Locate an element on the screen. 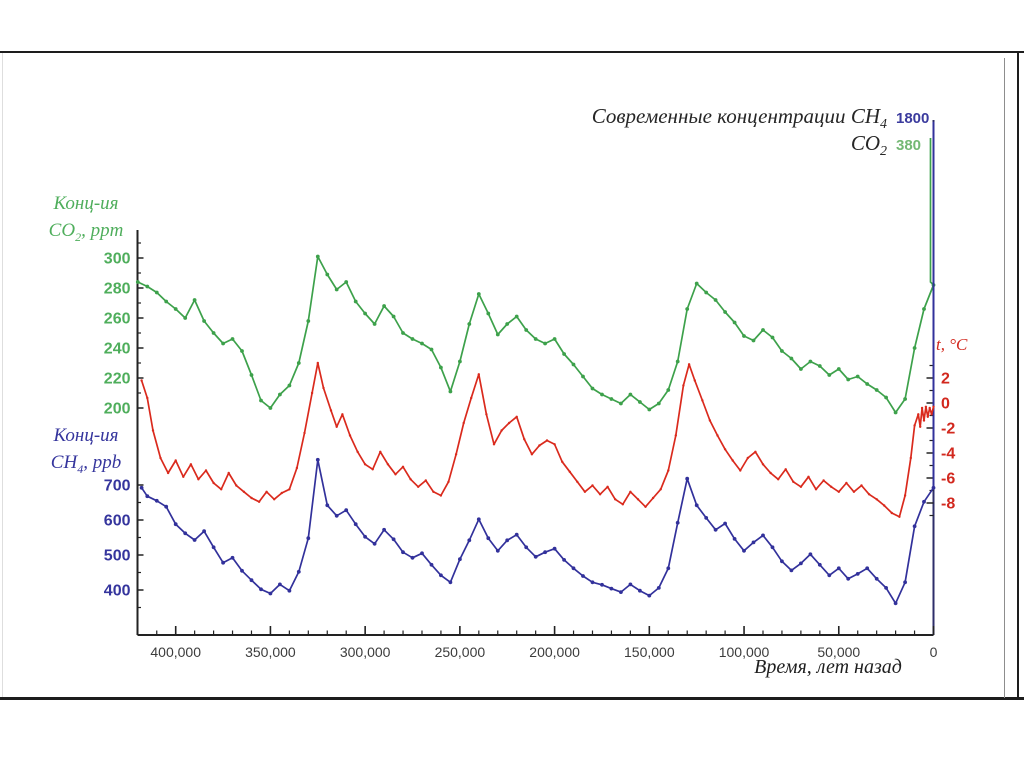 The width and height of the screenshot is (1024, 767). svg-text: 300 is located at coordinates (117, 259).